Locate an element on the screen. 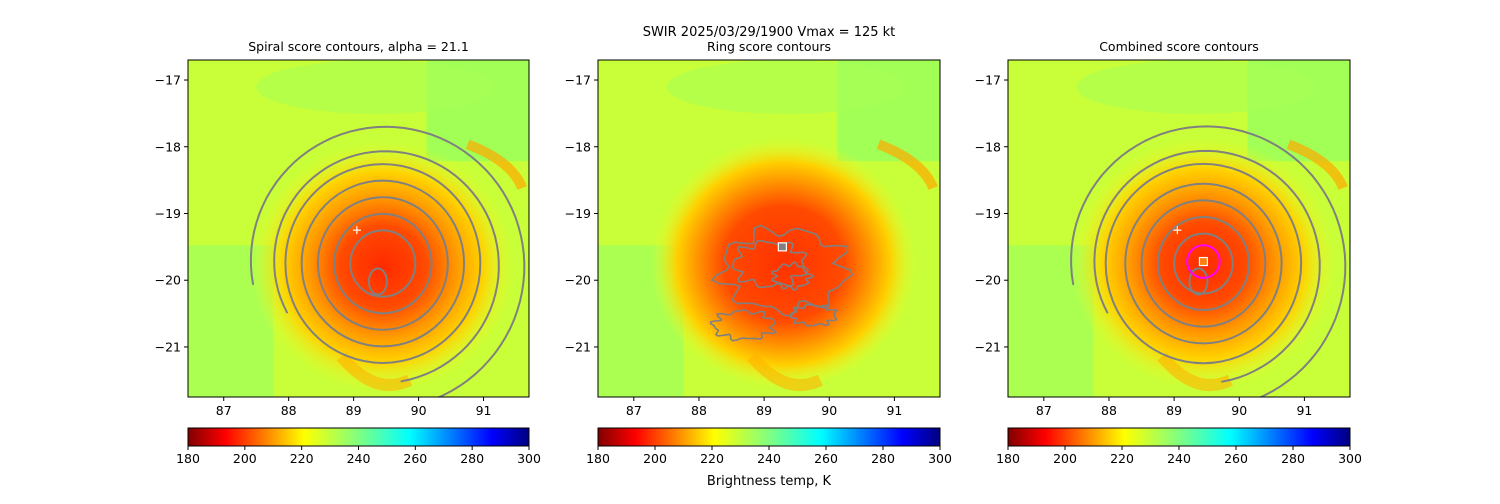  square-marker is located at coordinates (782, 247).